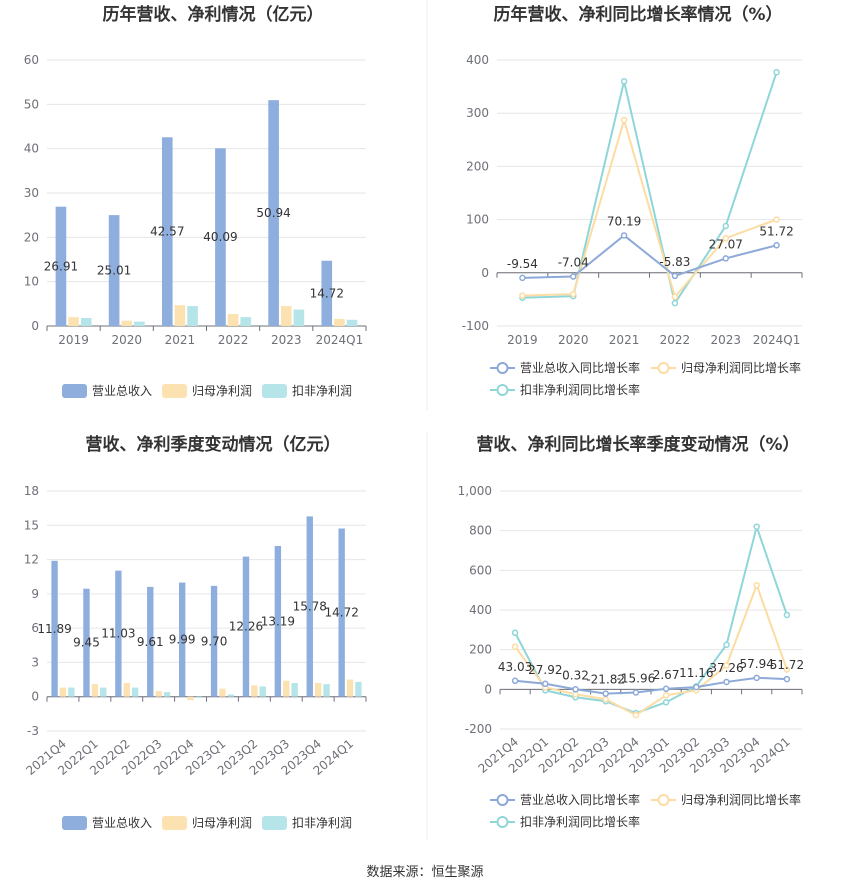  Describe the element at coordinates (220, 237) in the screenshot. I see `data-label: 40.09` at that location.